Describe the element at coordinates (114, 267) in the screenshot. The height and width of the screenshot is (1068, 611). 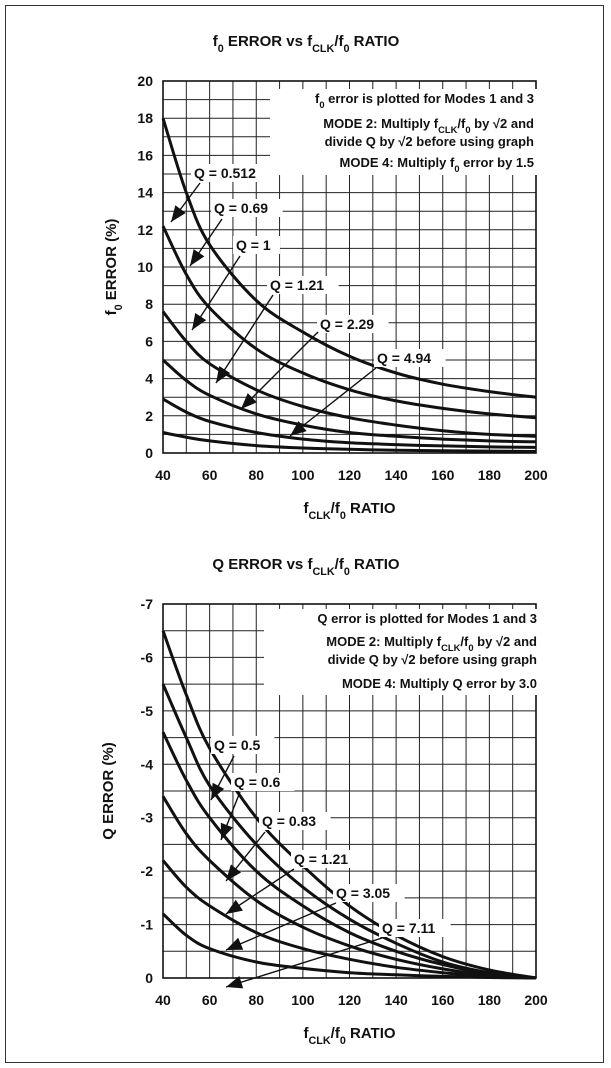
I see `y-axis-title: f0 ERROR (%)` at that location.